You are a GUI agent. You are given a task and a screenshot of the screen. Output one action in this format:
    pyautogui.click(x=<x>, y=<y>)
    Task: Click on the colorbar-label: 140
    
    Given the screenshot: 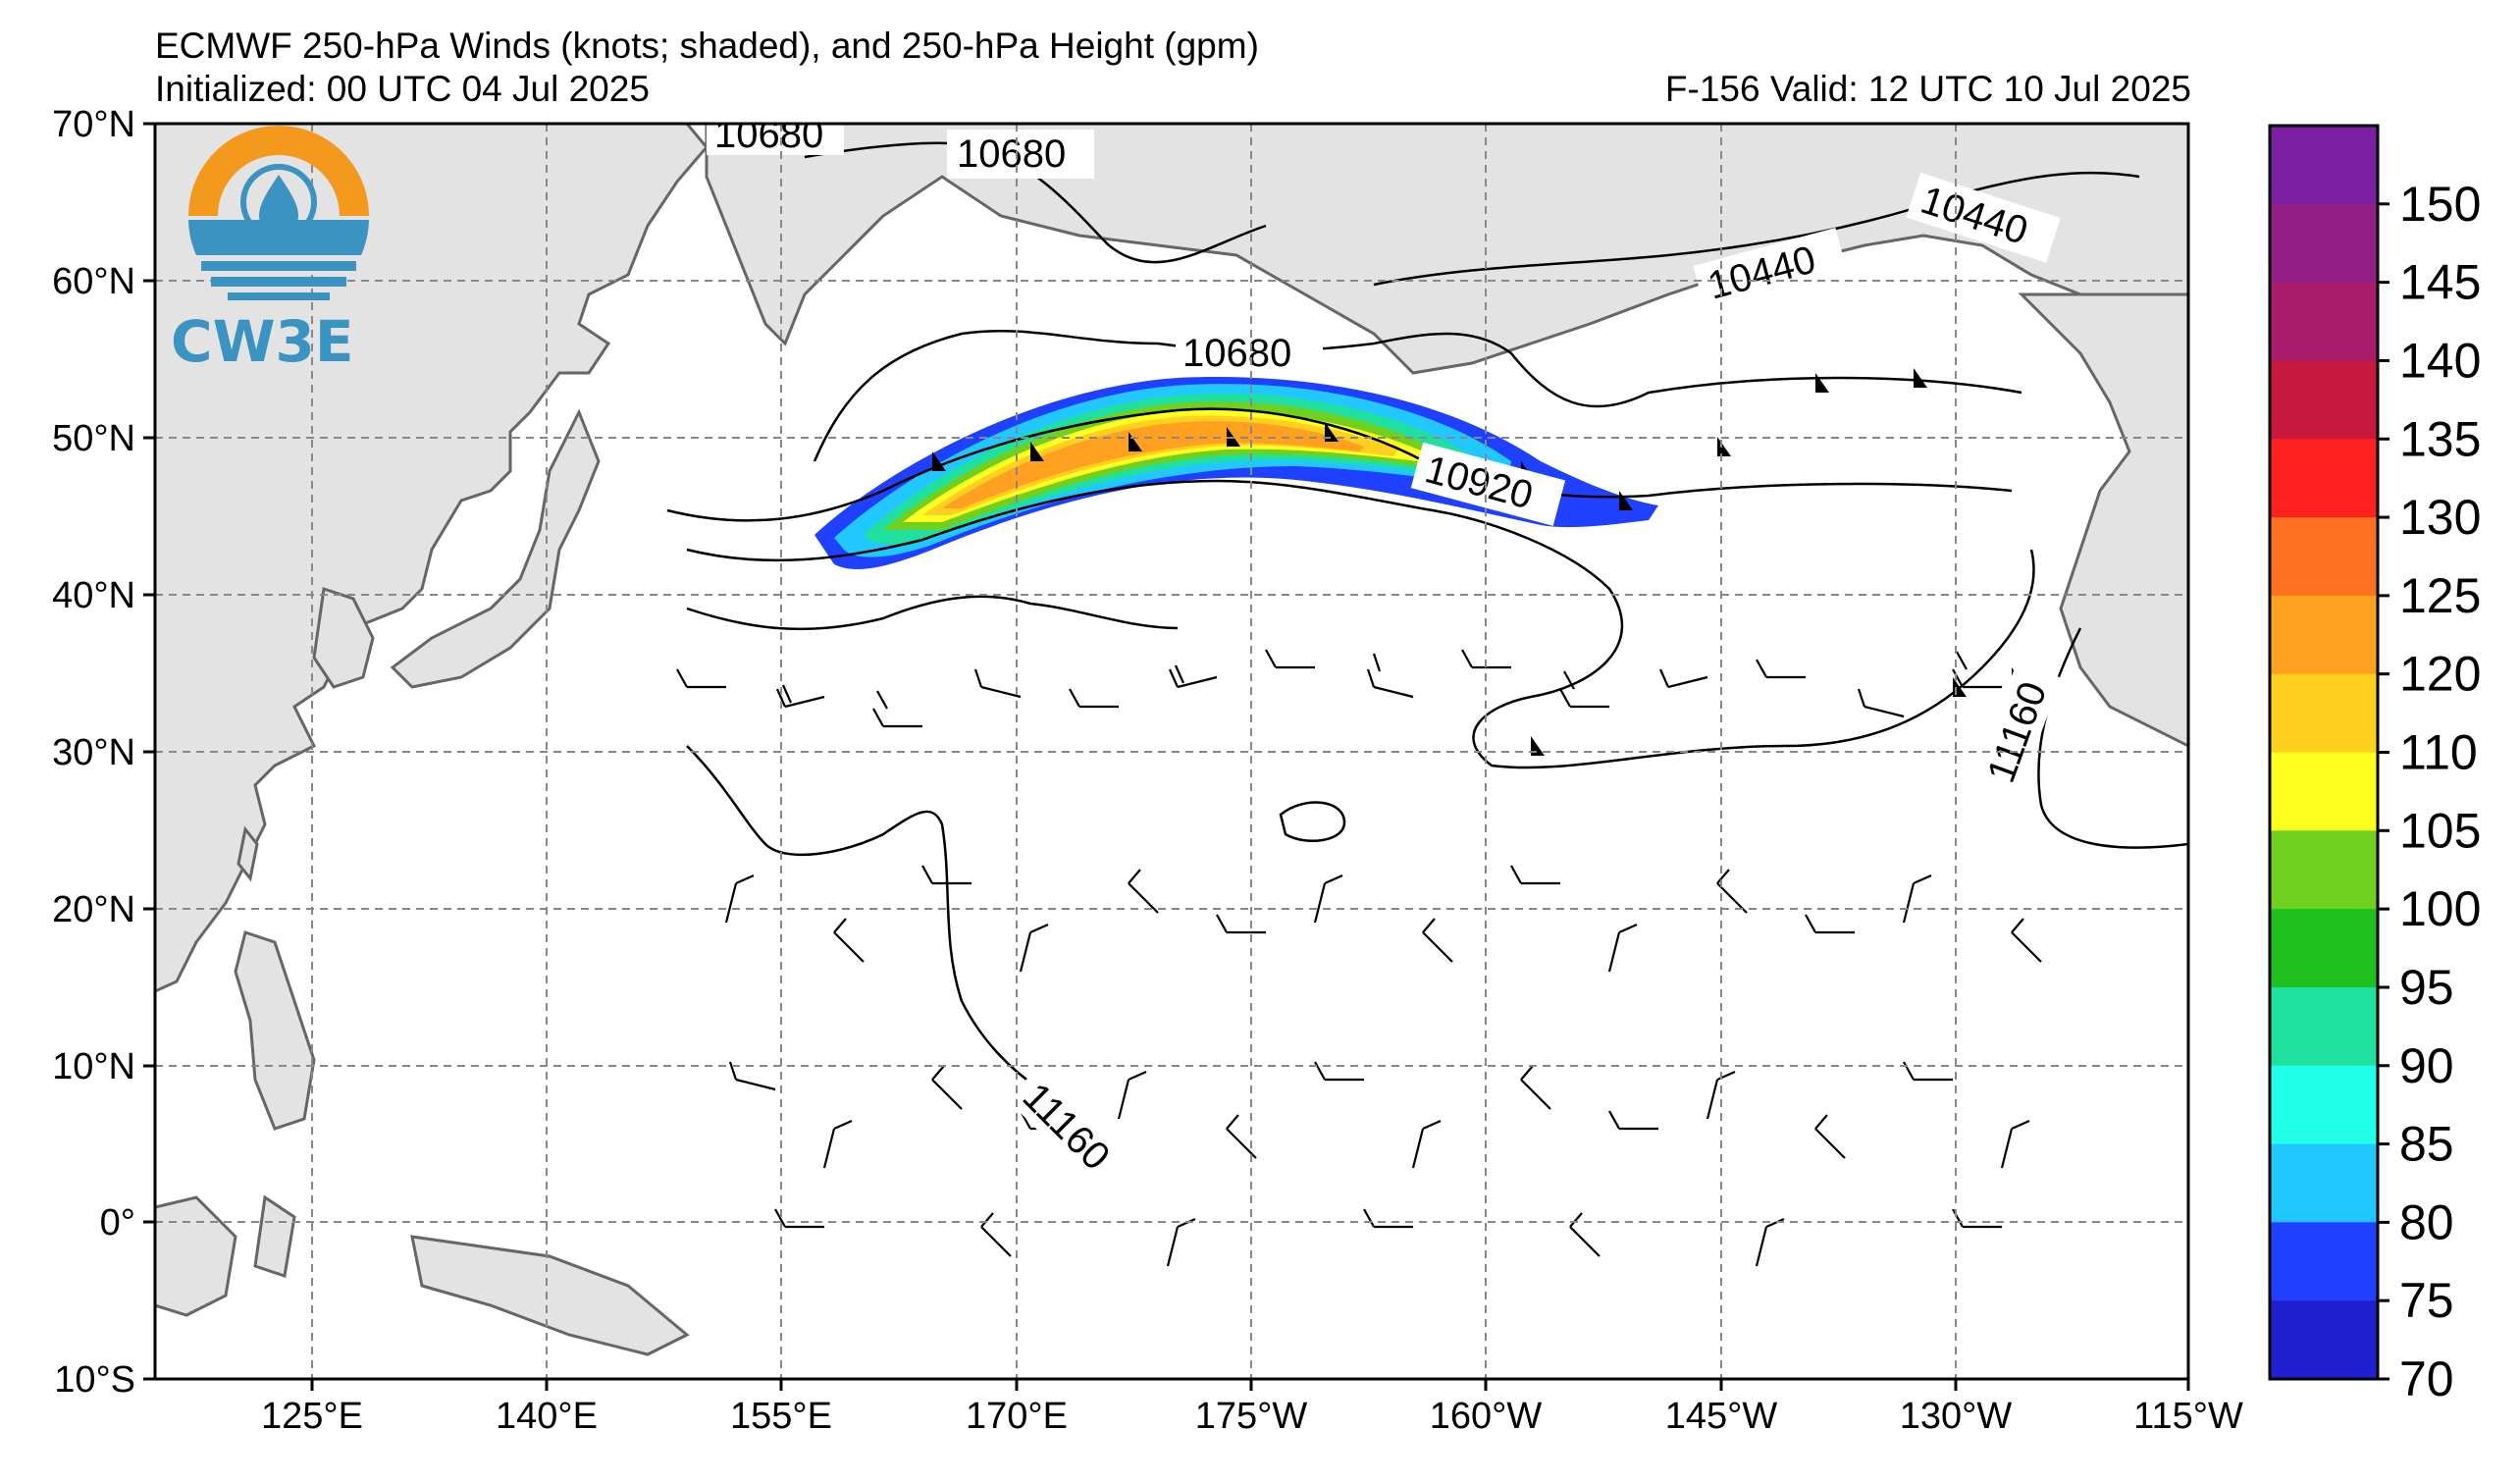 What is the action you would take?
    pyautogui.click(x=2440, y=360)
    